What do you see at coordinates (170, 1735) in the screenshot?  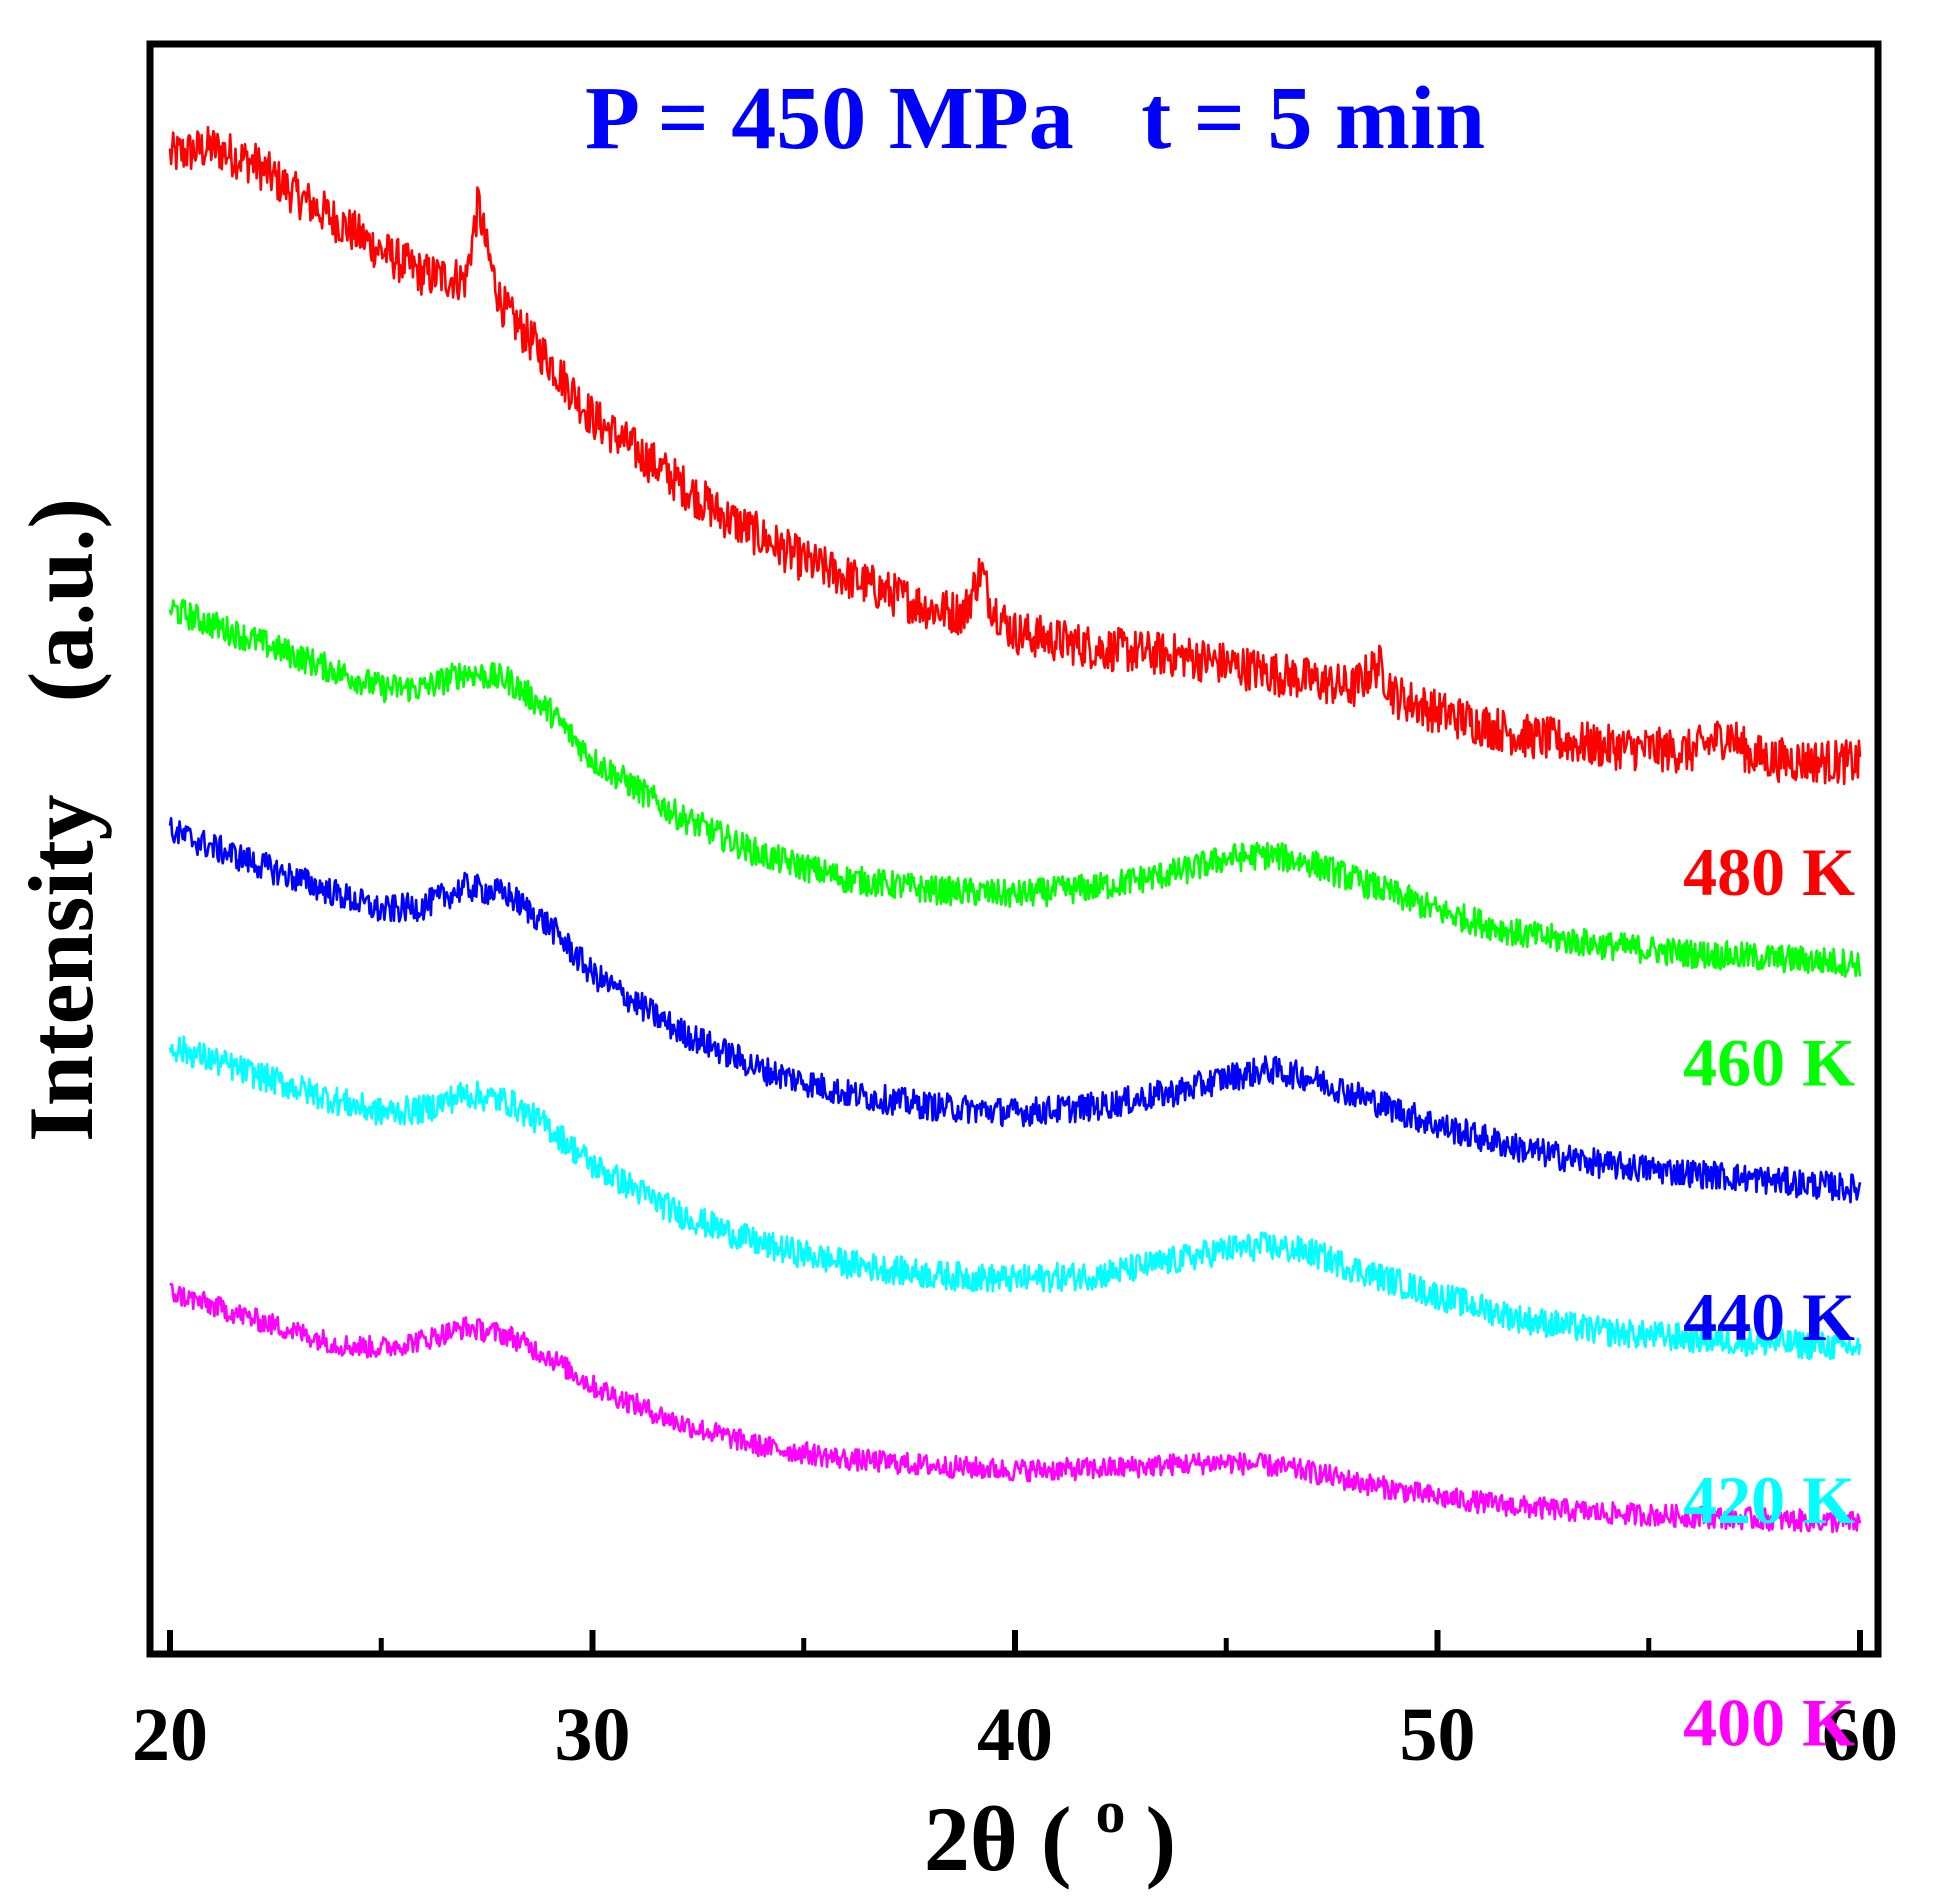 I see `x-tick-label: 20` at bounding box center [170, 1735].